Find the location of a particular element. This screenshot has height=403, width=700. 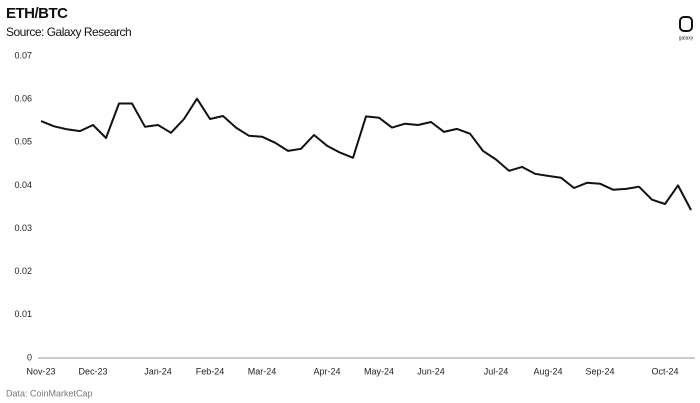

x-tick-label: Jan-24 is located at coordinates (158, 371).